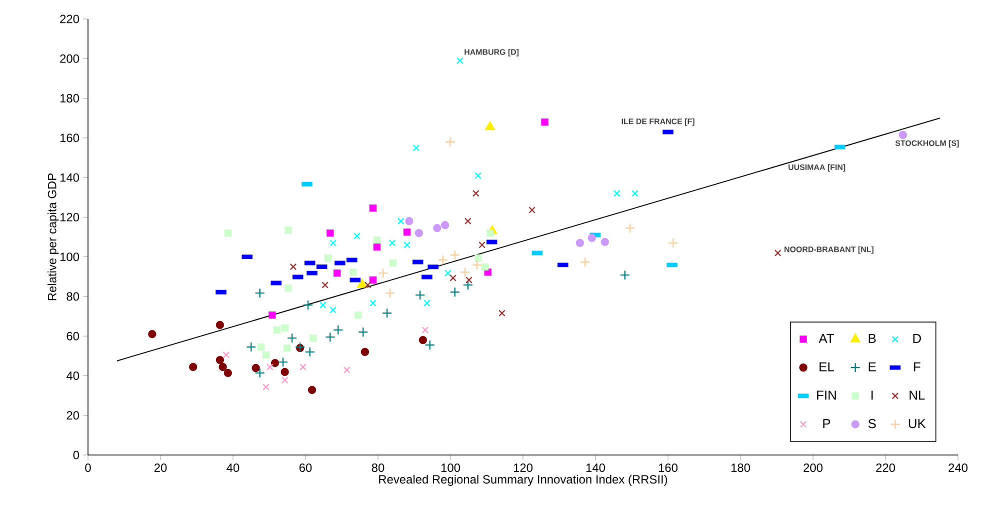 This screenshot has width=992, height=514. Describe the element at coordinates (523, 468) in the screenshot. I see `x-tick-label: 120` at that location.